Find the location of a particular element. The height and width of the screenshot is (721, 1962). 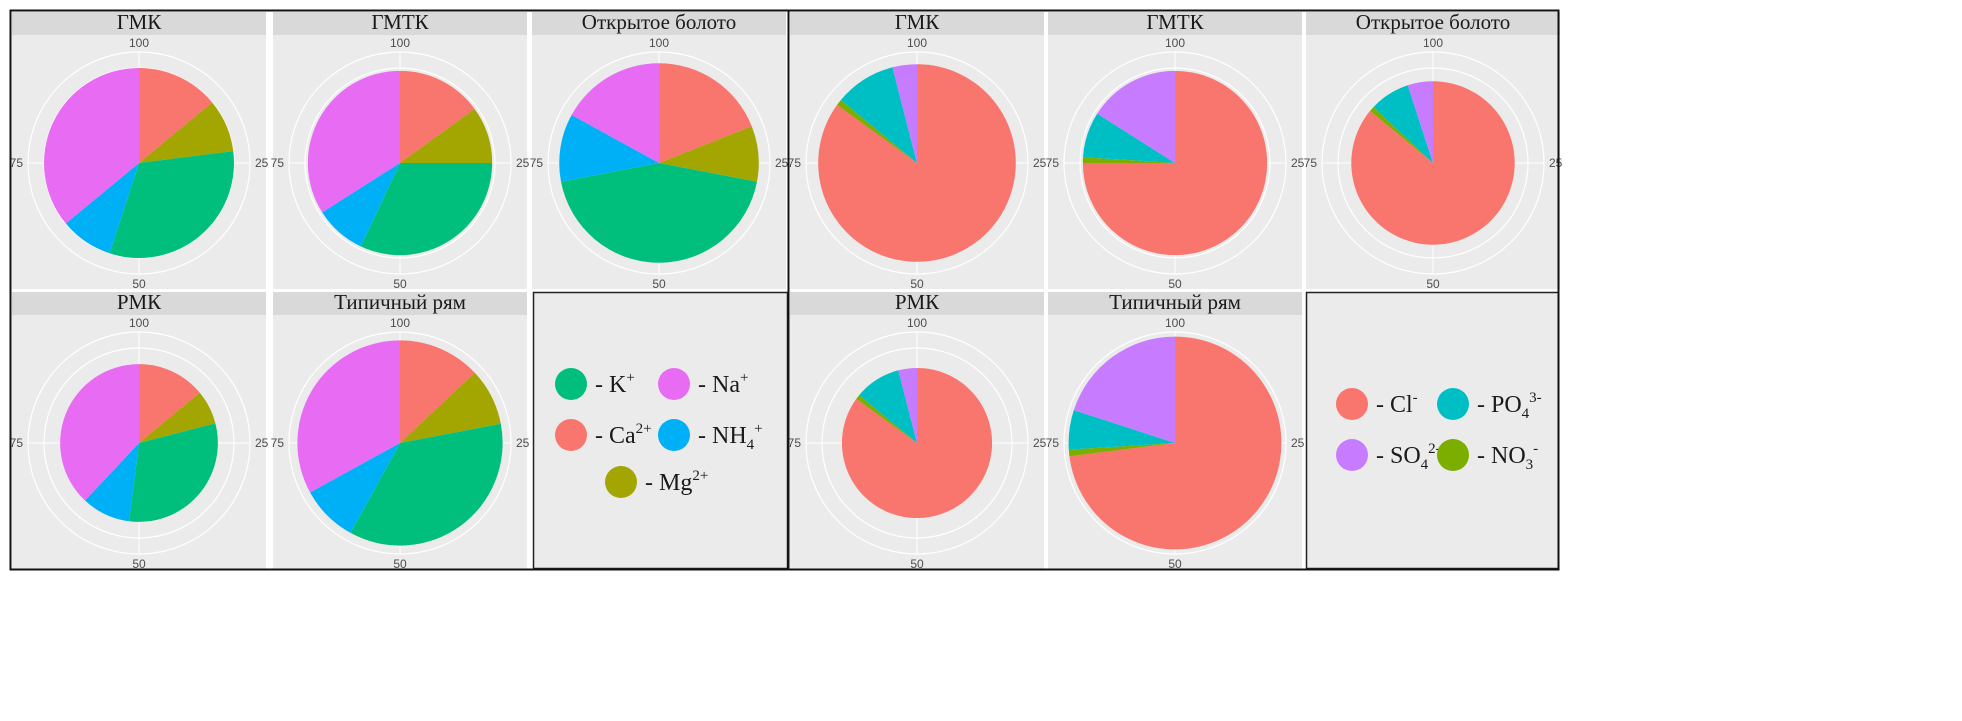

legend-box is located at coordinates (1432, 430).